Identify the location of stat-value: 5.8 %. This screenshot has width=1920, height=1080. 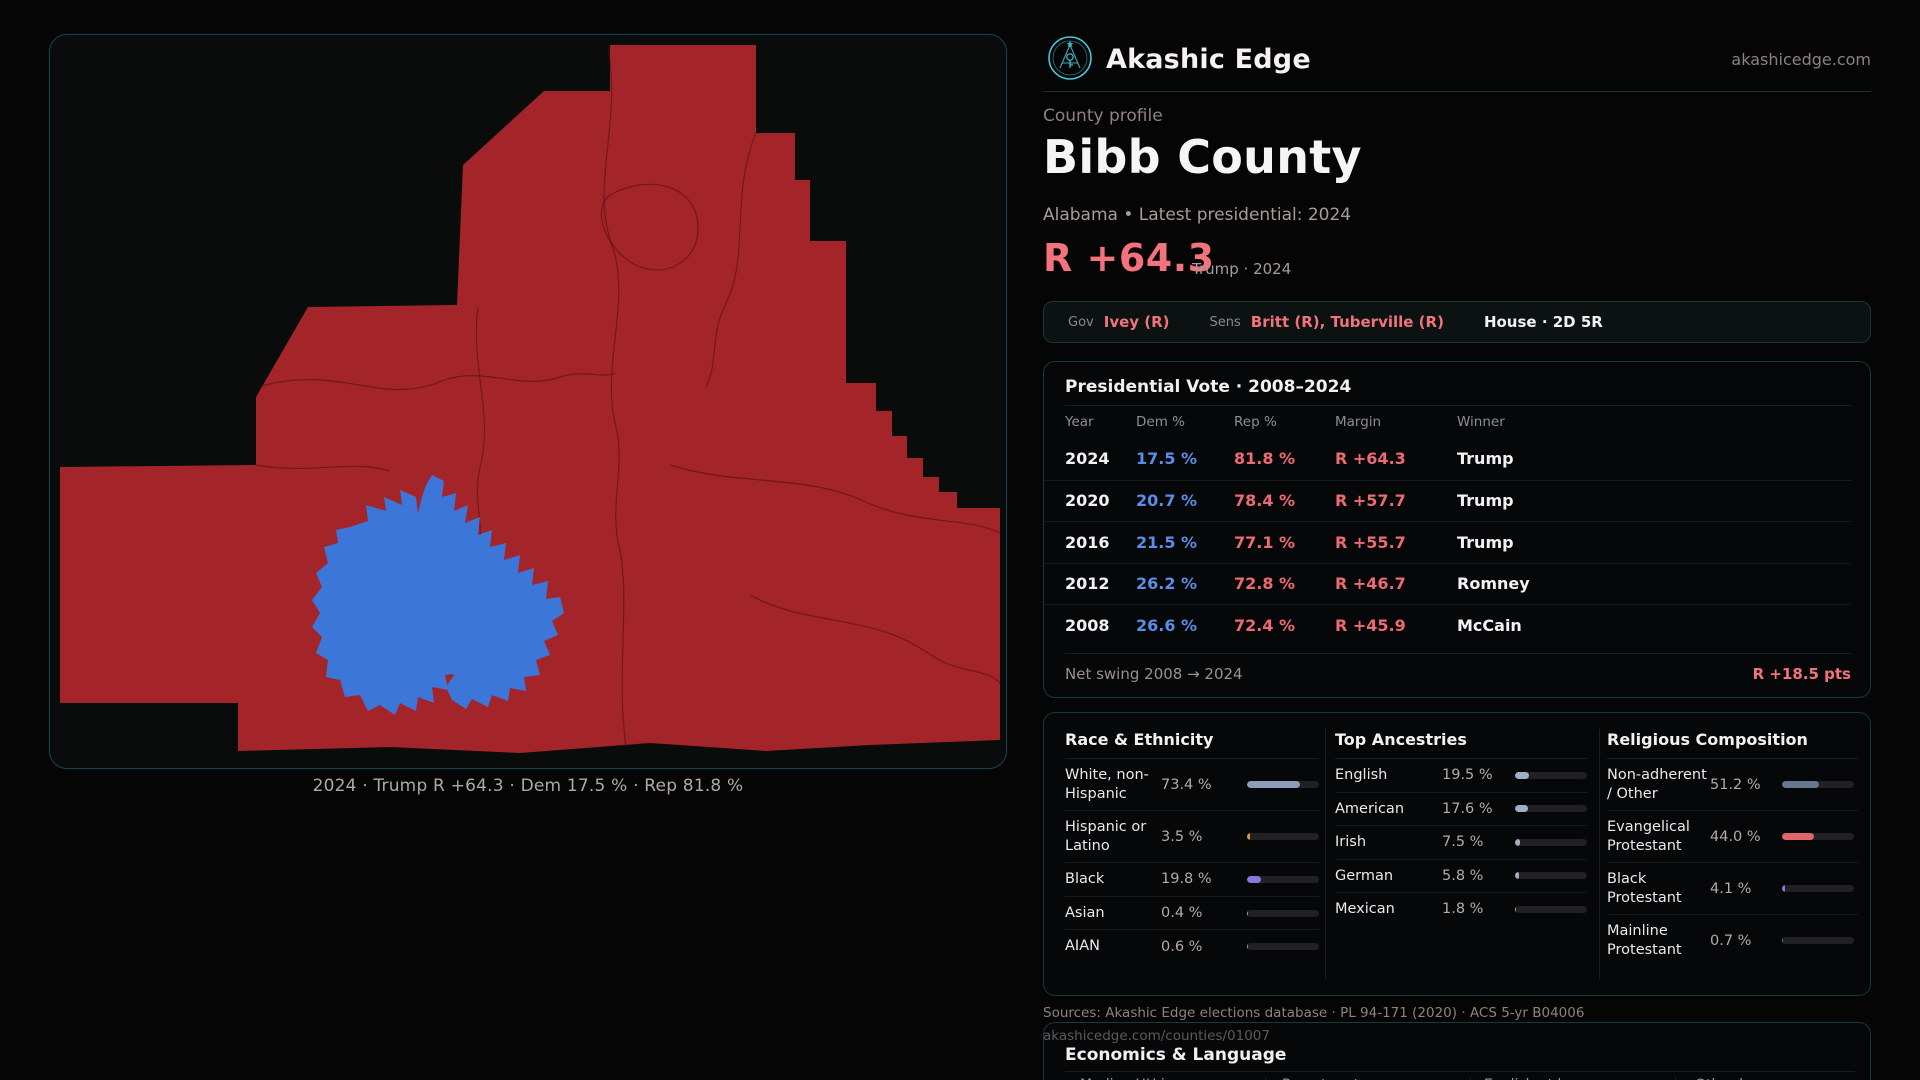
(1463, 875).